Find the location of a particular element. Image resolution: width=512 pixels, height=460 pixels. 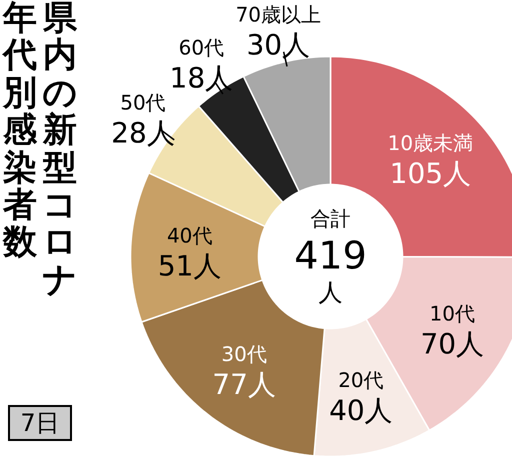

data-label: 40人 is located at coordinates (361, 411).